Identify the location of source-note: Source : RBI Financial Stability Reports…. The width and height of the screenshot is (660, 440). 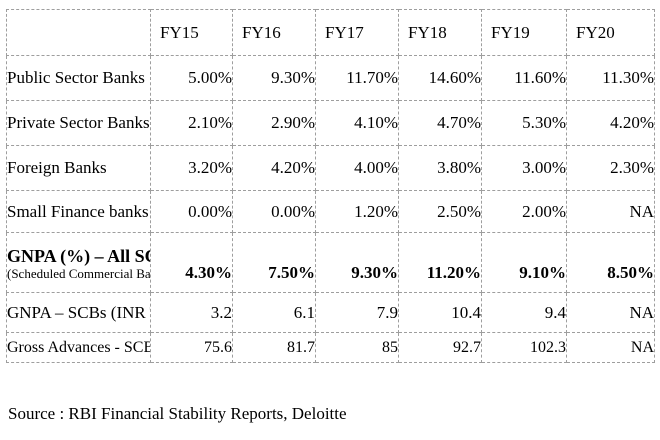
(177, 413).